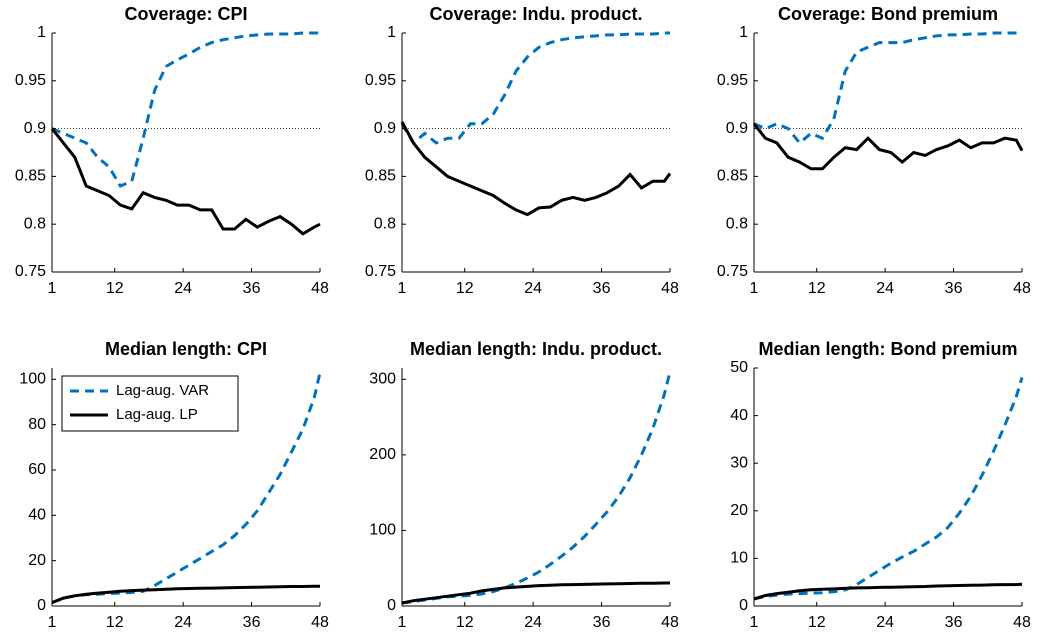  Describe the element at coordinates (888, 14) in the screenshot. I see `chart-title: Coverage: Bond premium` at that location.